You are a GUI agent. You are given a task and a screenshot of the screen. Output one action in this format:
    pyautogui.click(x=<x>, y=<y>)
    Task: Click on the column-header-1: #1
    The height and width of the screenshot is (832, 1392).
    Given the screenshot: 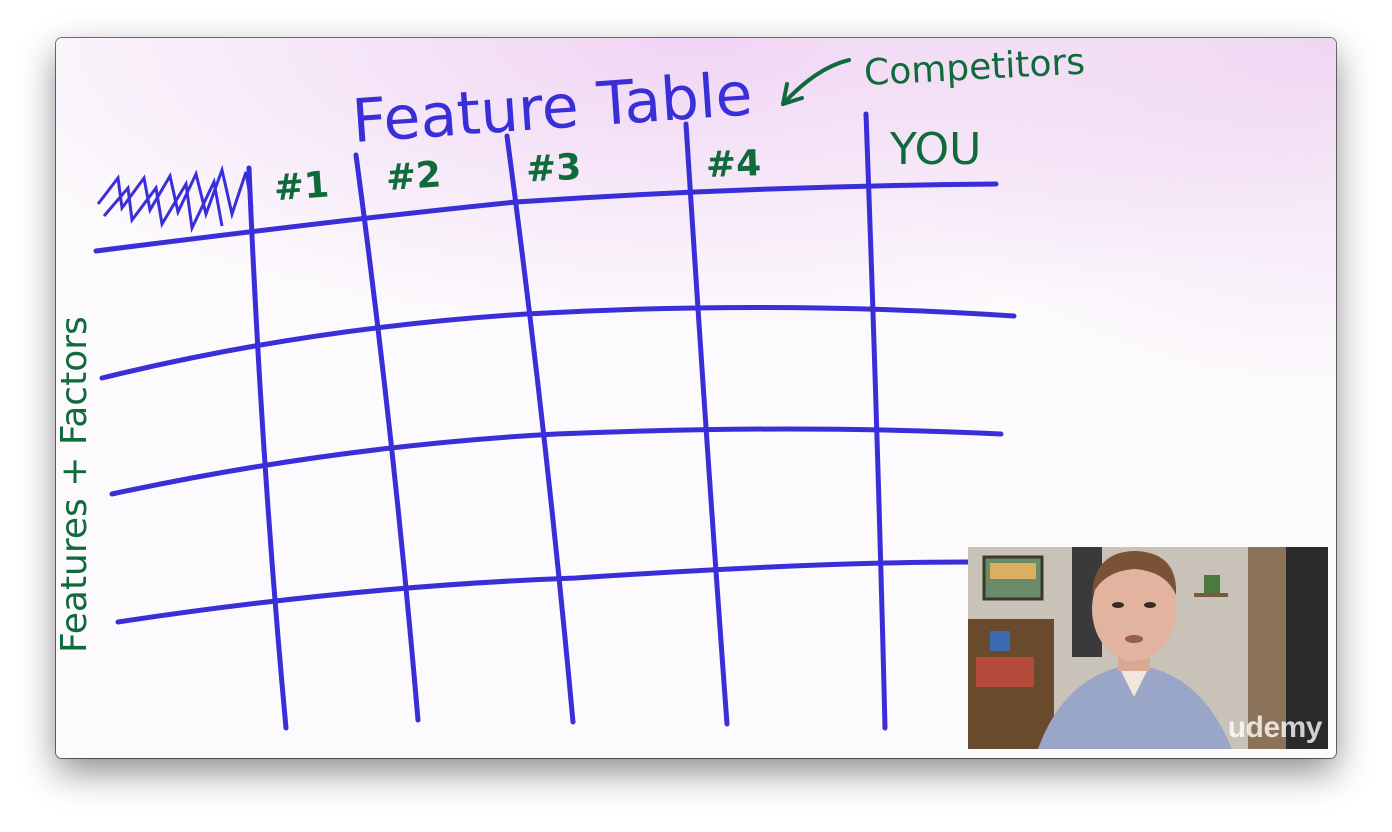 What is the action you would take?
    pyautogui.click(x=302, y=186)
    